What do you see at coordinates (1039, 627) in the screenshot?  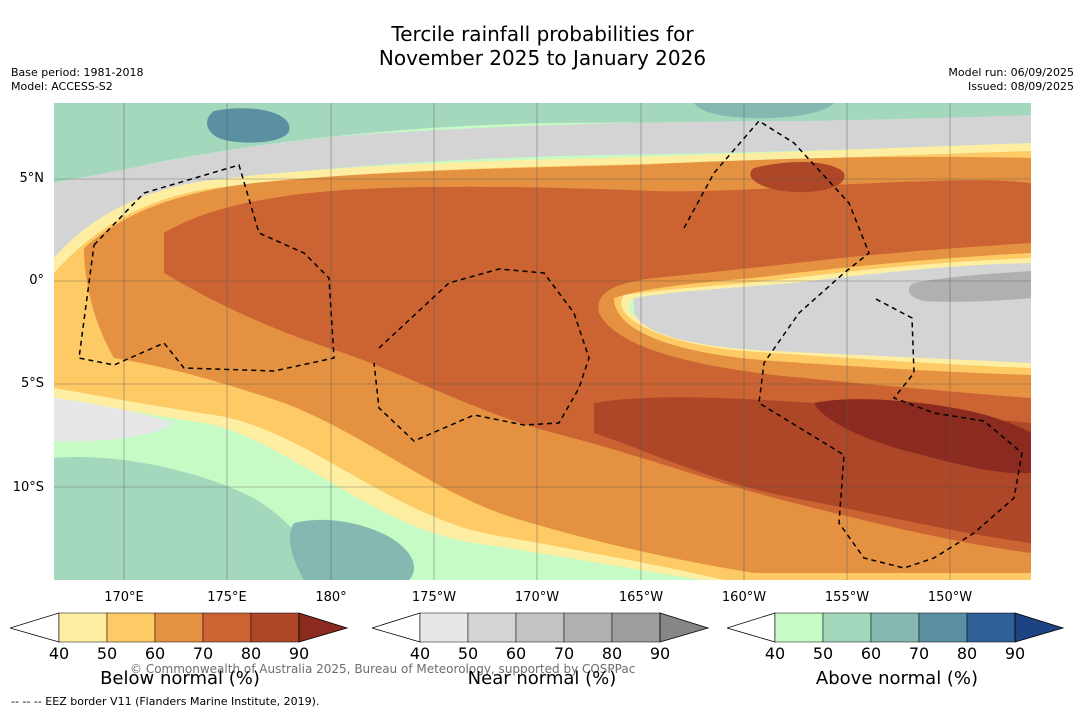 I see `cbar-above-arrow-right` at bounding box center [1039, 627].